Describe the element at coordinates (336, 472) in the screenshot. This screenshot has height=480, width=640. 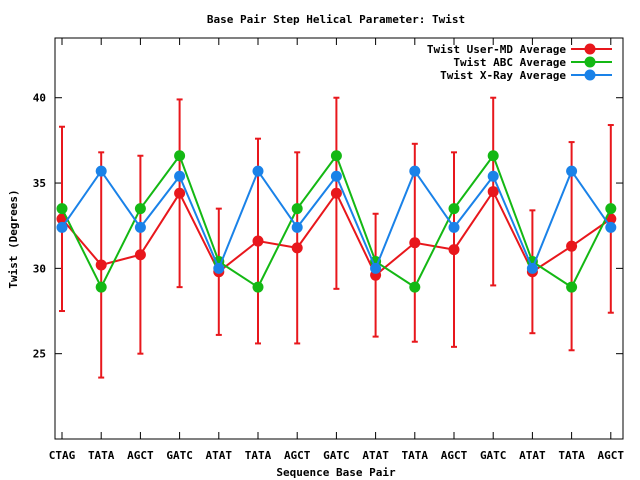
I see `x-axis-label: Sequence Base Pair` at that location.